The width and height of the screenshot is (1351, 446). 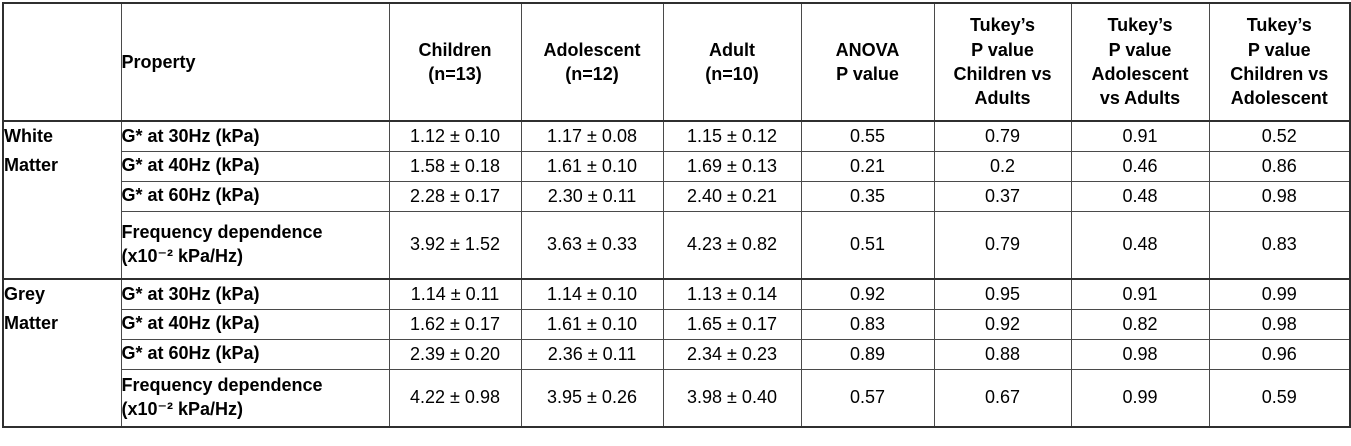 What do you see at coordinates (1002, 354) in the screenshot?
I see `value-tukey-children-adults: 0.88` at bounding box center [1002, 354].